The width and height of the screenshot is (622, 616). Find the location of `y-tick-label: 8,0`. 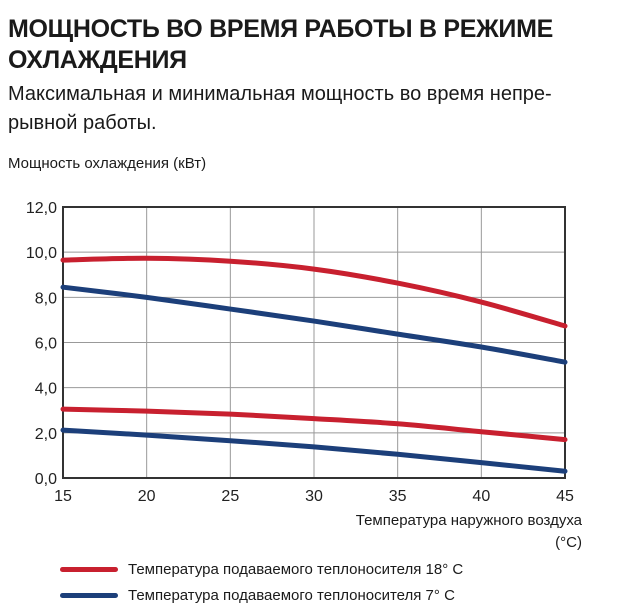

y-tick-label: 8,0 is located at coordinates (46, 298).